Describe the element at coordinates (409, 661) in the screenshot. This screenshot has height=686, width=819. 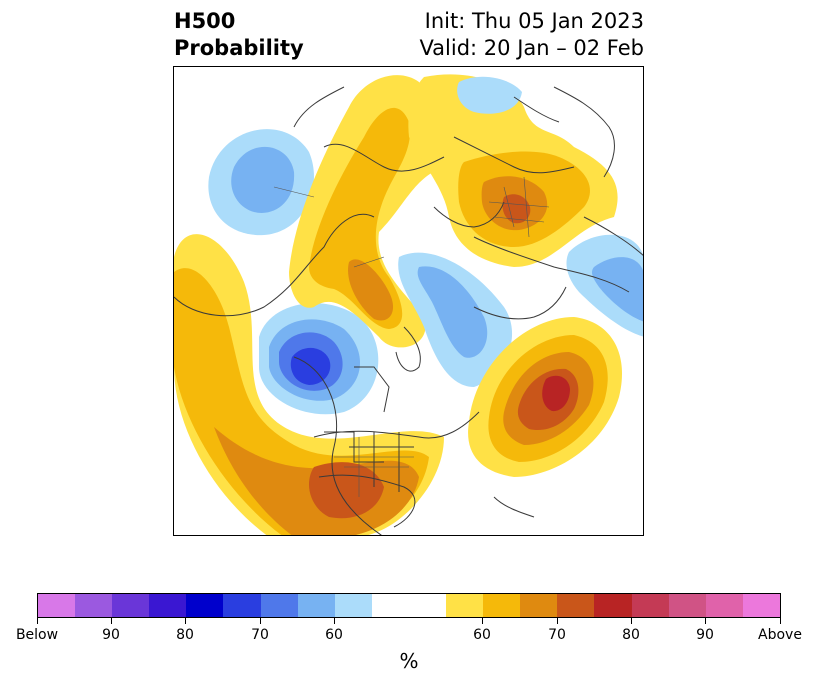
I see `colorbar-unit: %` at that location.